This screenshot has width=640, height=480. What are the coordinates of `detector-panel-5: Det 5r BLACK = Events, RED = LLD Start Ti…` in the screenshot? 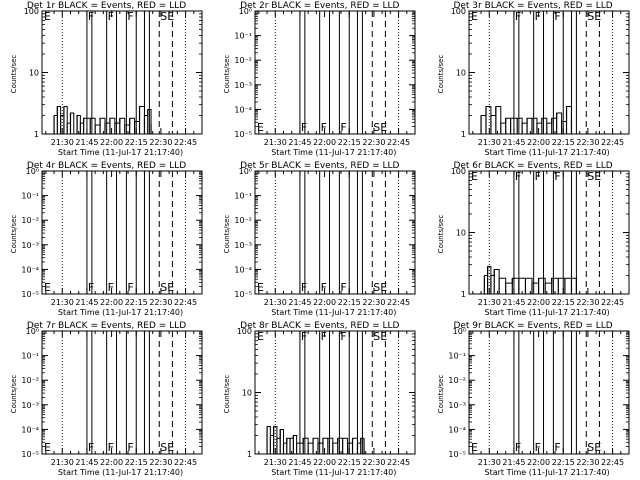 It's located at (319, 240).